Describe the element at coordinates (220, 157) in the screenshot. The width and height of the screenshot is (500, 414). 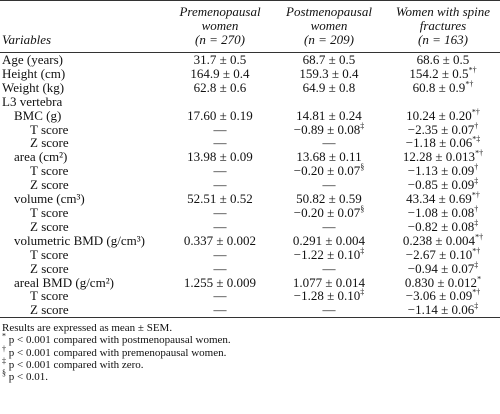
I see `value-cell: 13.98 ± 0.09` at that location.